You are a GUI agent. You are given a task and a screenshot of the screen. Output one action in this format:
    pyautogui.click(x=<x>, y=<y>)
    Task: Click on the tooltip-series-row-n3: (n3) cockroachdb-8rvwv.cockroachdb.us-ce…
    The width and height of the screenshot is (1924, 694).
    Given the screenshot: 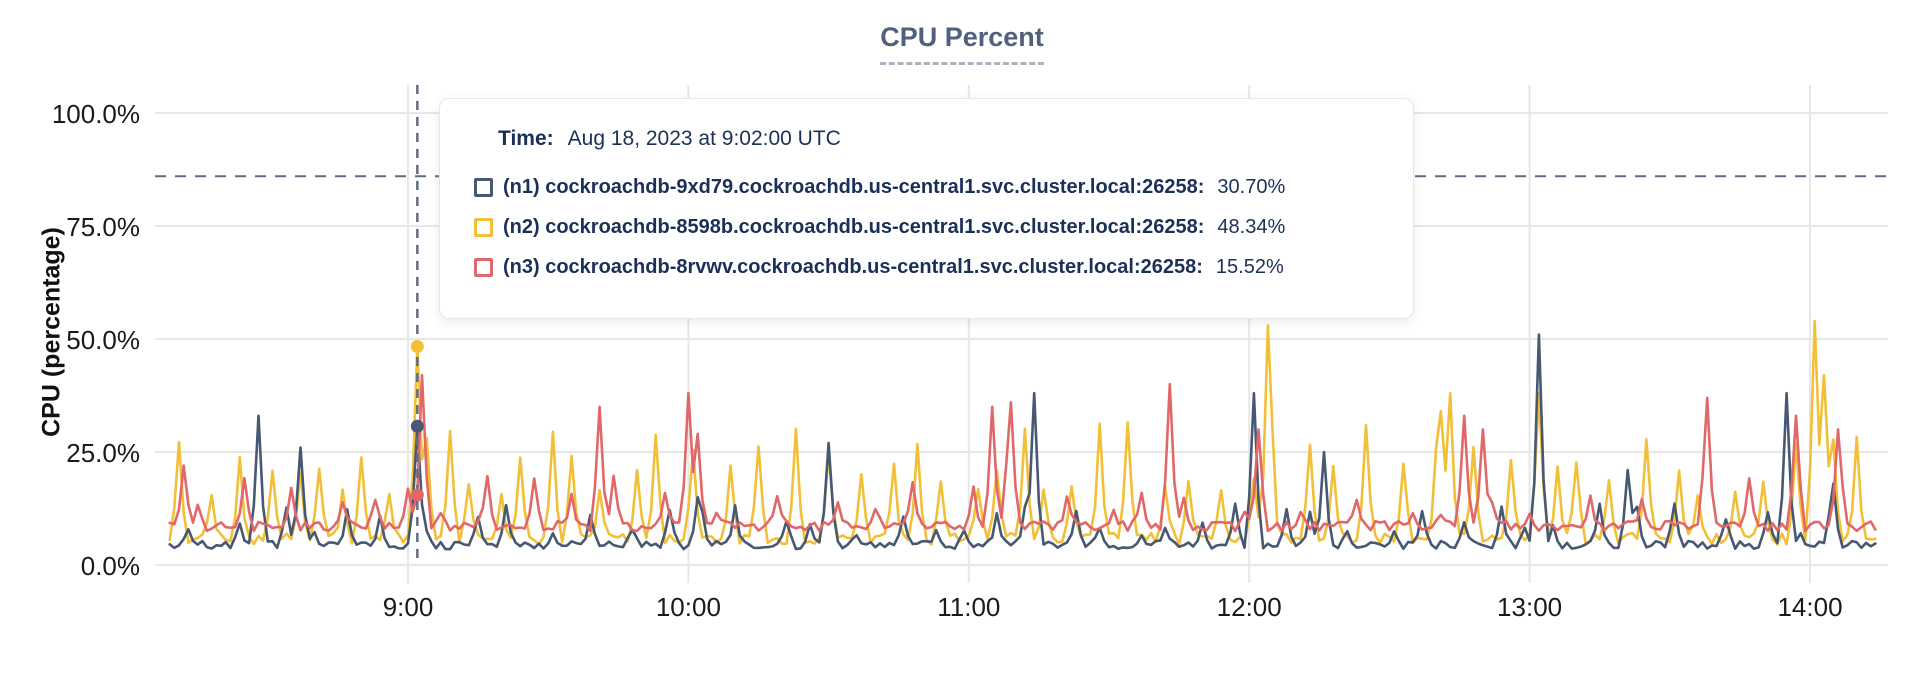 What is the action you would take?
    pyautogui.click(x=928, y=267)
    